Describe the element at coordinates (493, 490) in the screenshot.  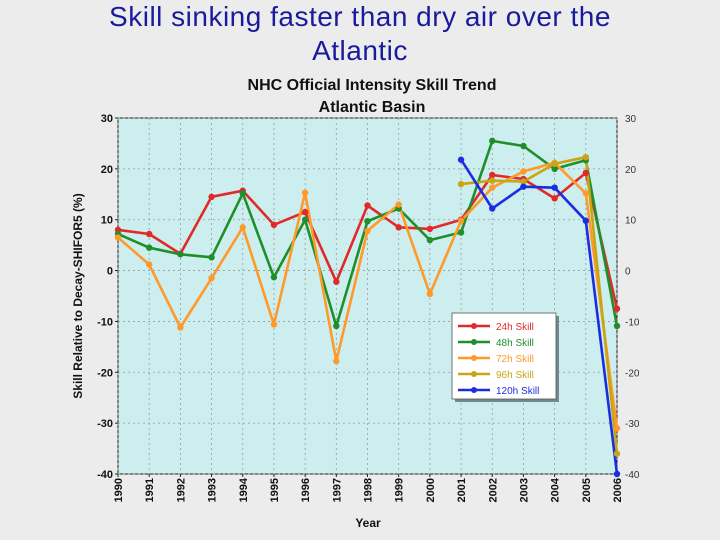
I see `x-tick-label: 2002` at that location.